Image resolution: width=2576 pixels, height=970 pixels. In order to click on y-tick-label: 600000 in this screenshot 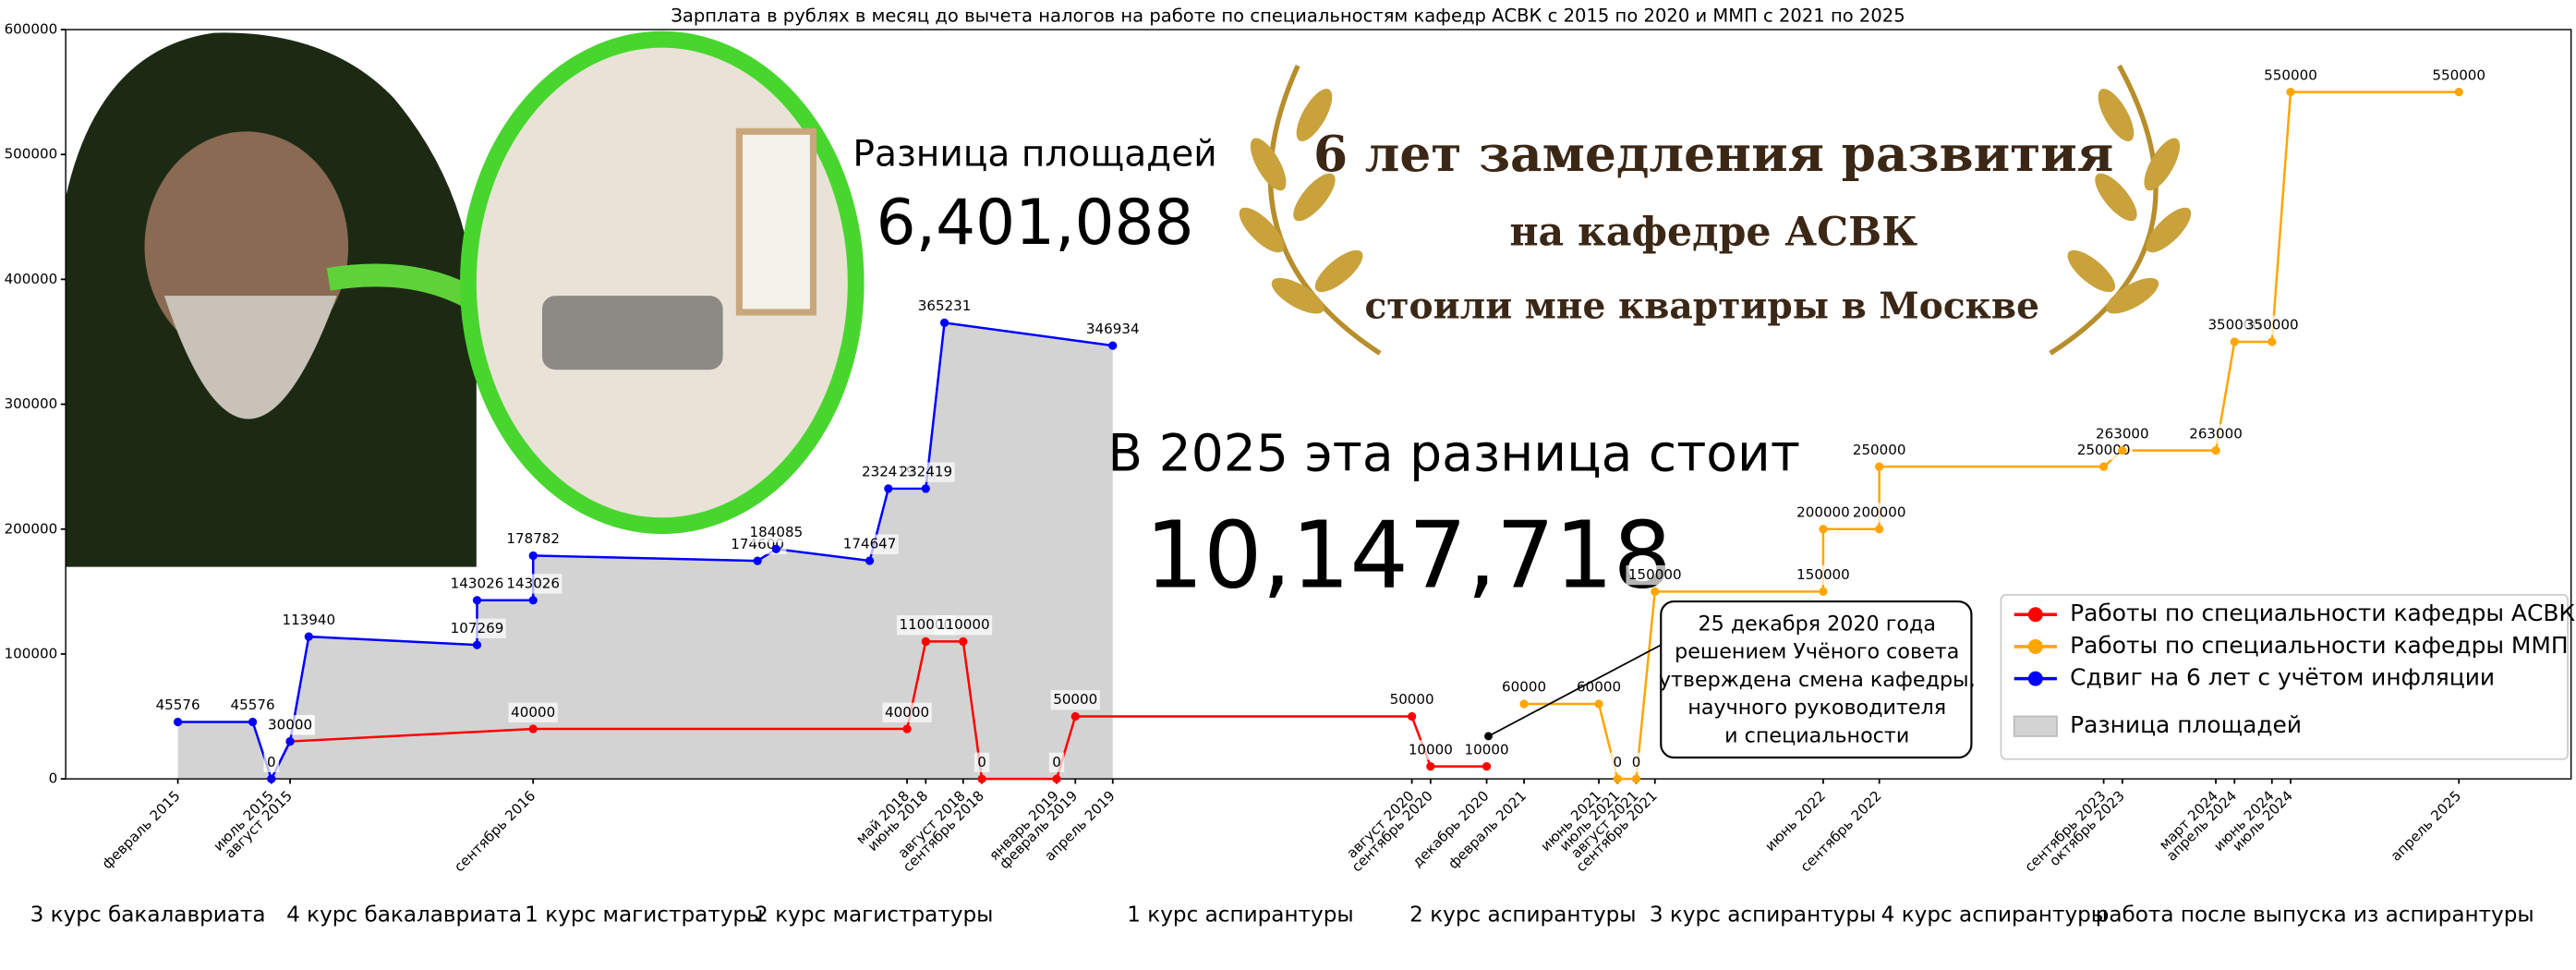, I will do `click(31, 29)`.